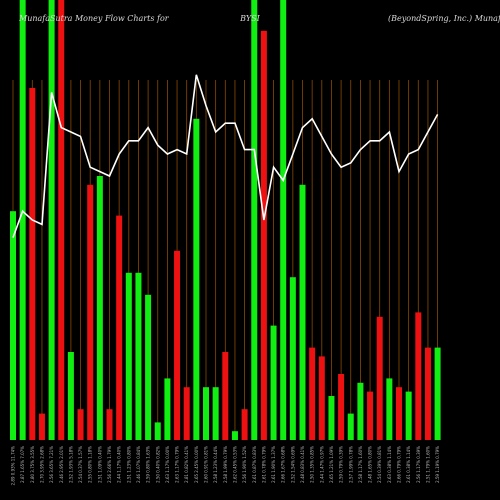  Describe the element at coordinates (13, 466) in the screenshot. I see `x-tick-label: 2.89 0.93% 11.74%` at that location.